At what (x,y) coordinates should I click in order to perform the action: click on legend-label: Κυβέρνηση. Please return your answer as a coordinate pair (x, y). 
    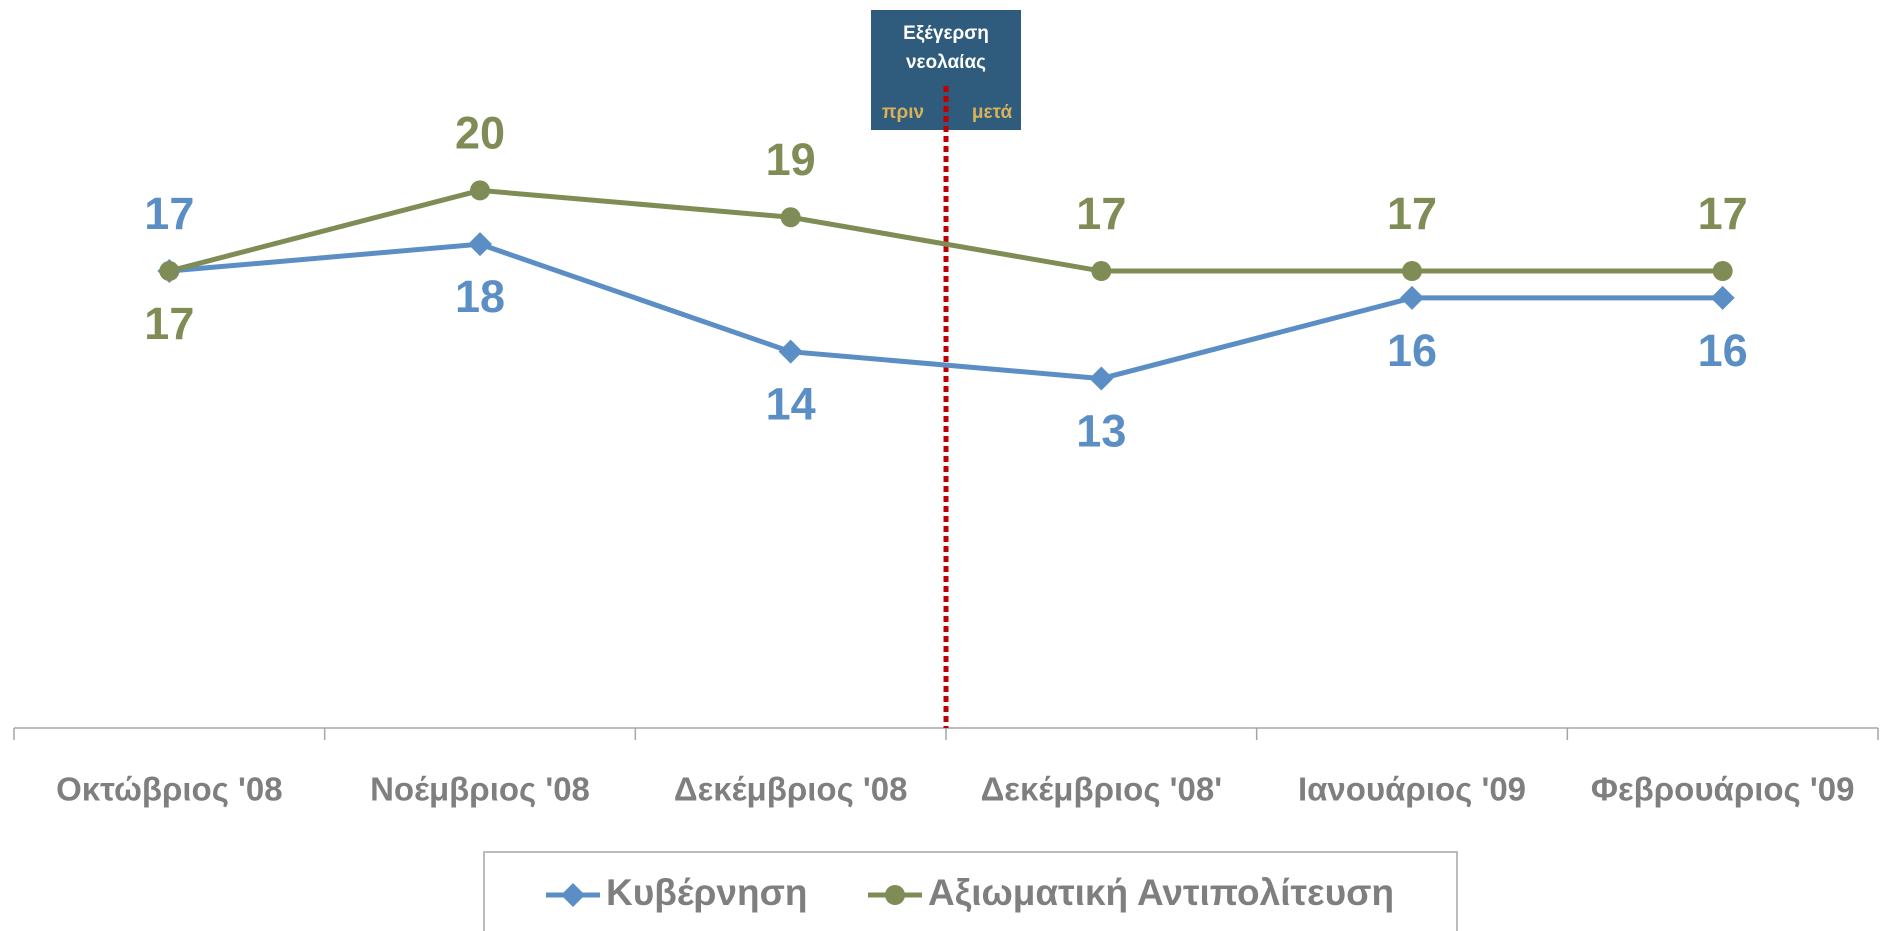
    Looking at the image, I should click on (707, 892).